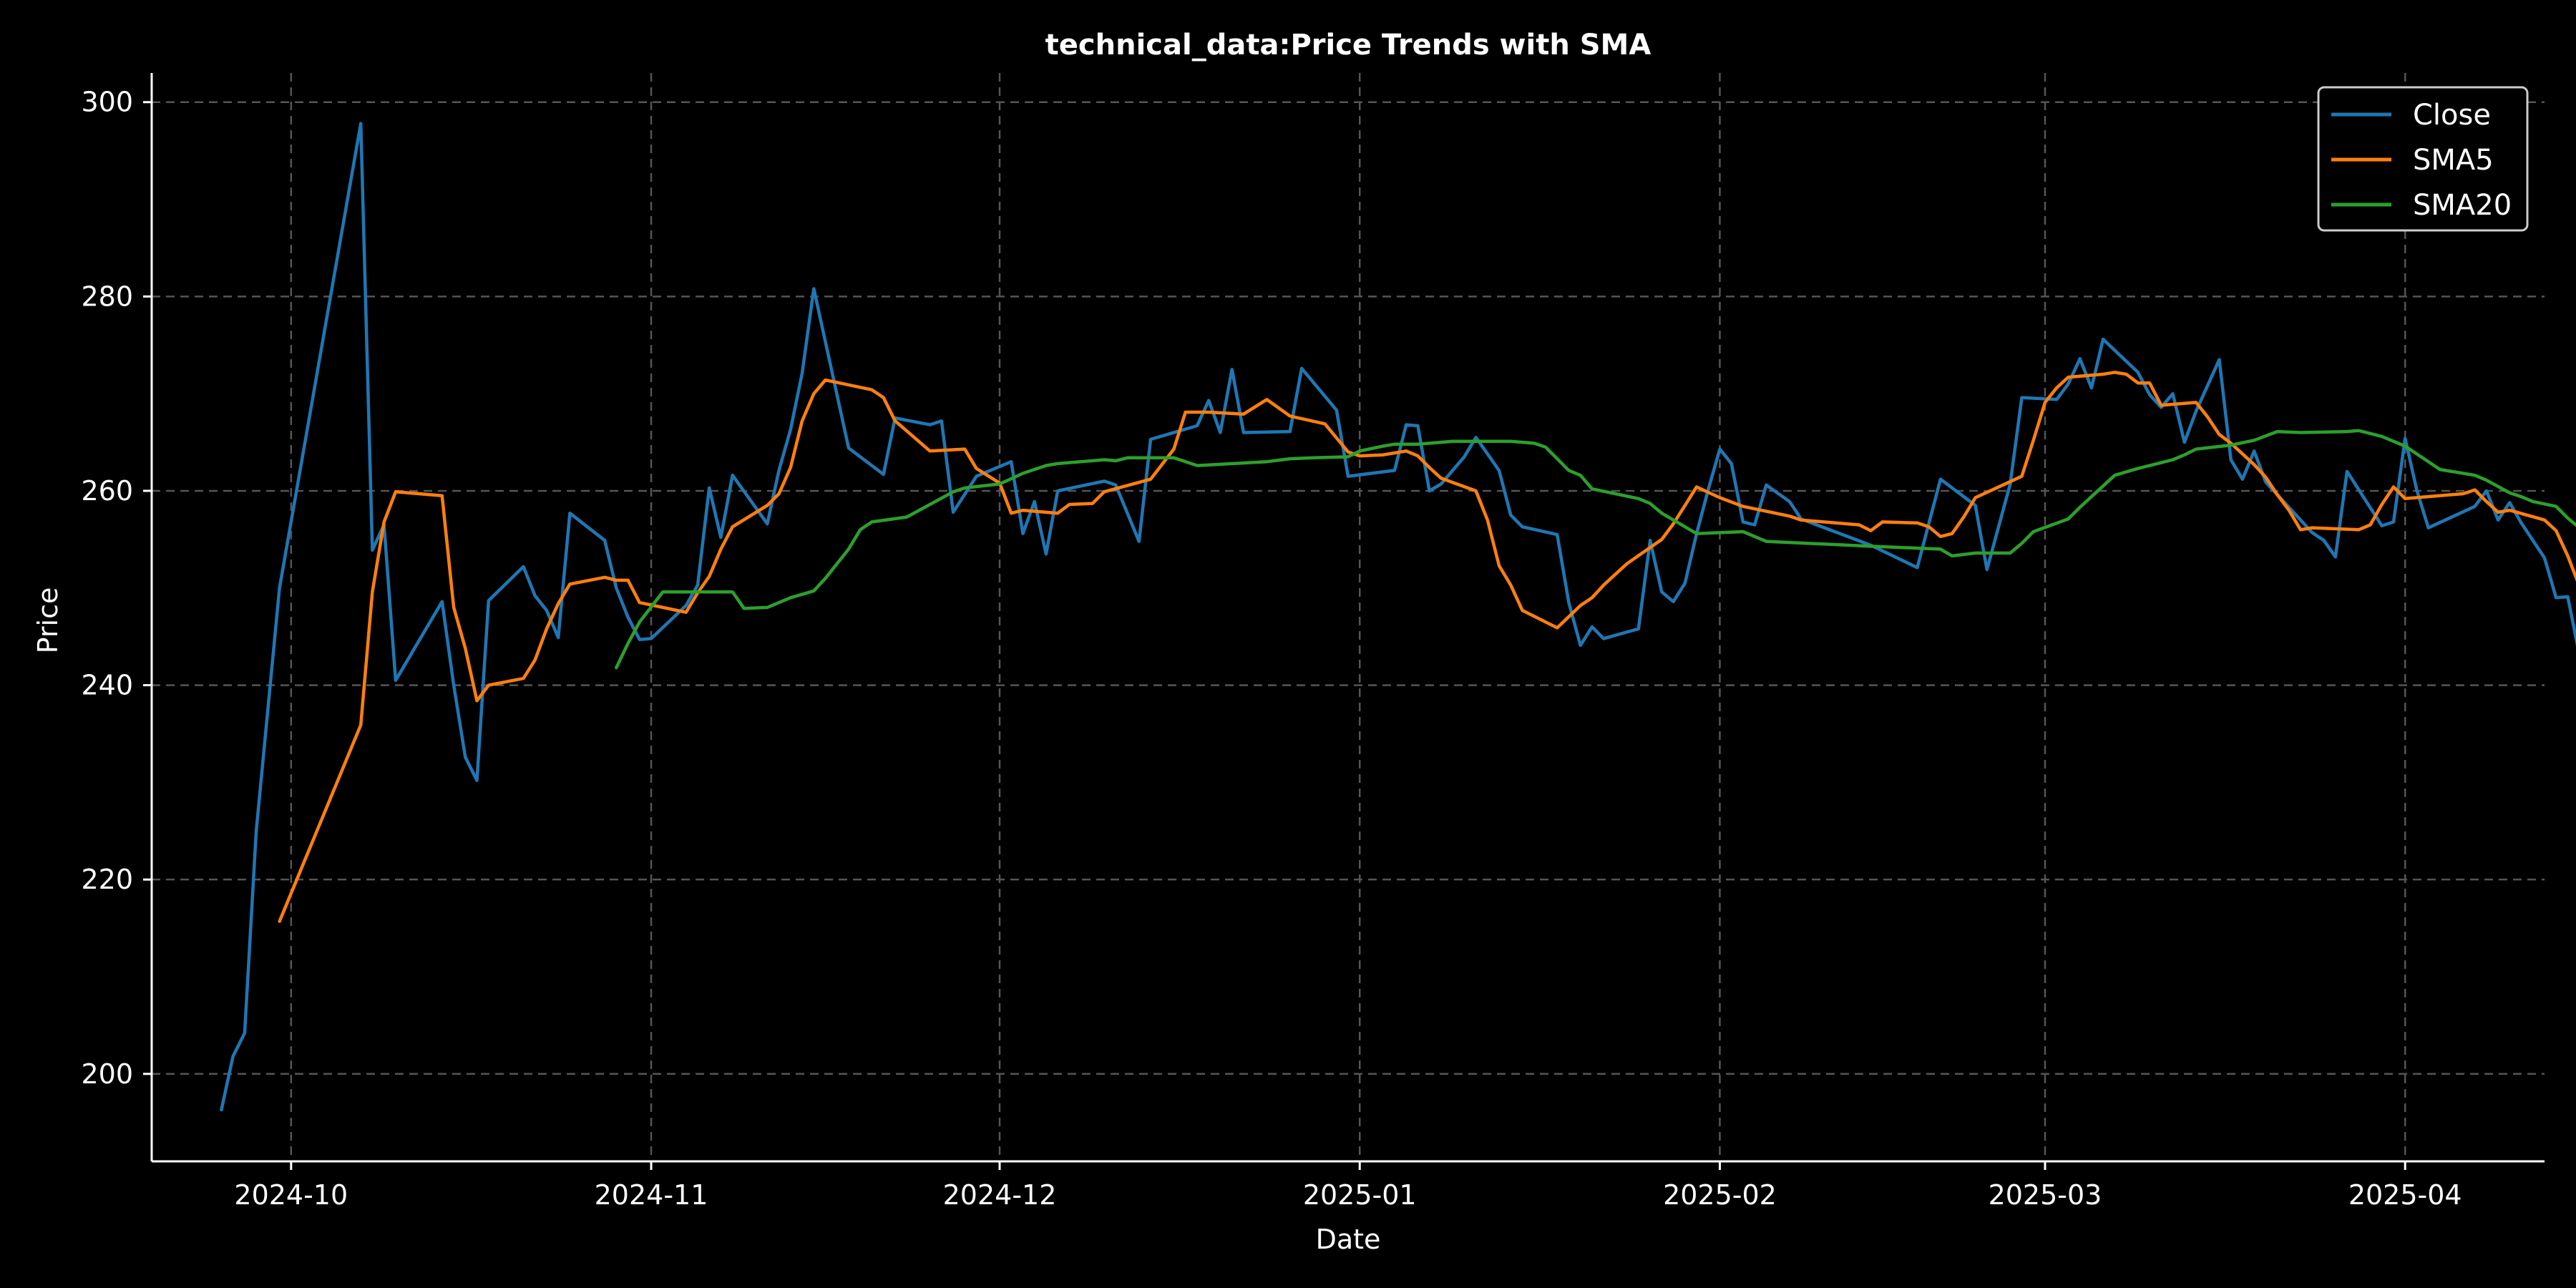 The width and height of the screenshot is (2576, 1288). What do you see at coordinates (107, 491) in the screenshot?
I see `y-tick-label: 260` at bounding box center [107, 491].